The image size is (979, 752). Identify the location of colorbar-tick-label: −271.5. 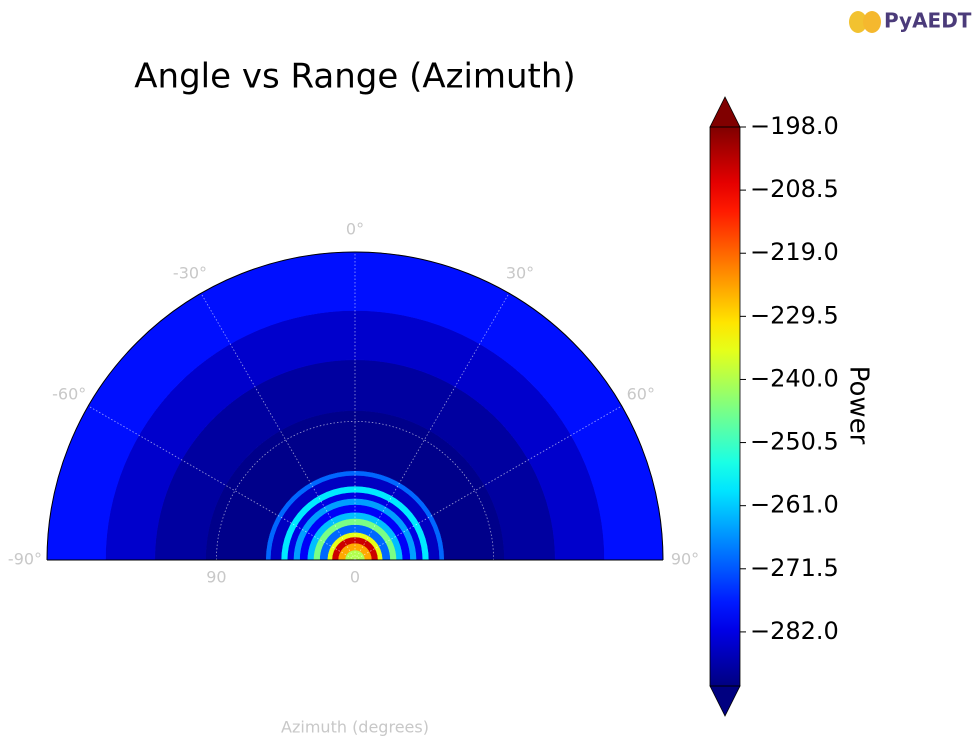
(794, 568).